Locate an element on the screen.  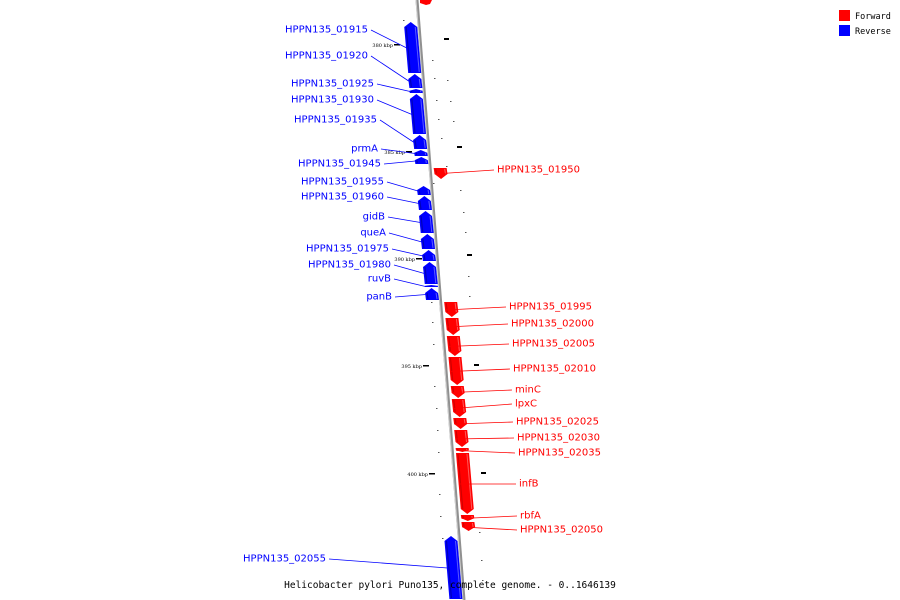
gene-panB is located at coordinates (432, 294).